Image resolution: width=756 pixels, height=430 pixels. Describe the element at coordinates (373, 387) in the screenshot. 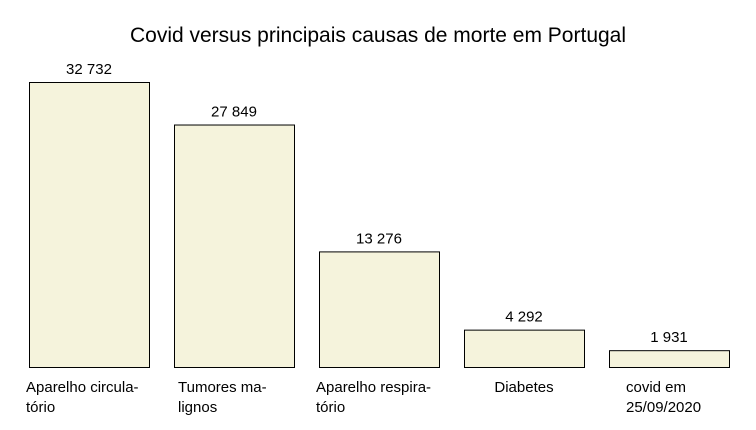

I see `category-label: Aparelho respira-` at that location.